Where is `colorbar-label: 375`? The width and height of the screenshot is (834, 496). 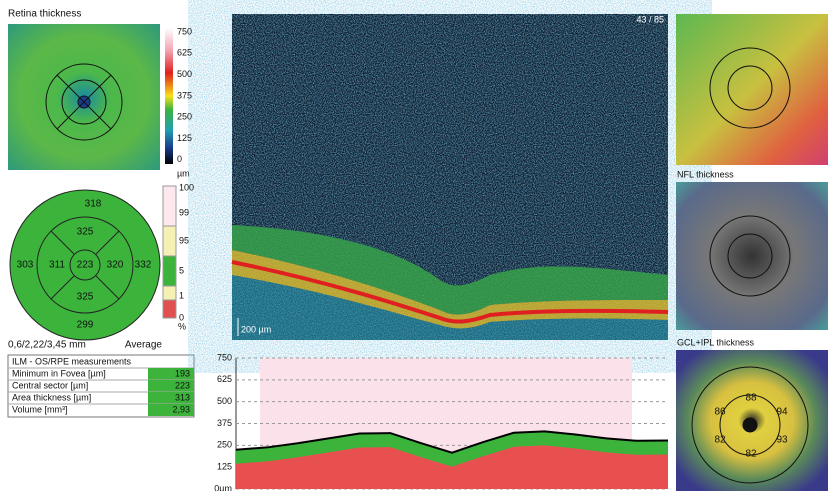
colorbar-label: 375 is located at coordinates (184, 95).